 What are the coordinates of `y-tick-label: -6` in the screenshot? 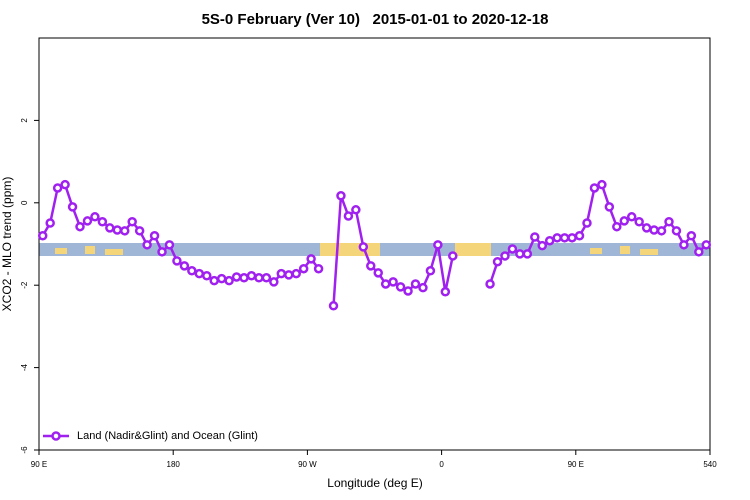 It's located at (24, 450).